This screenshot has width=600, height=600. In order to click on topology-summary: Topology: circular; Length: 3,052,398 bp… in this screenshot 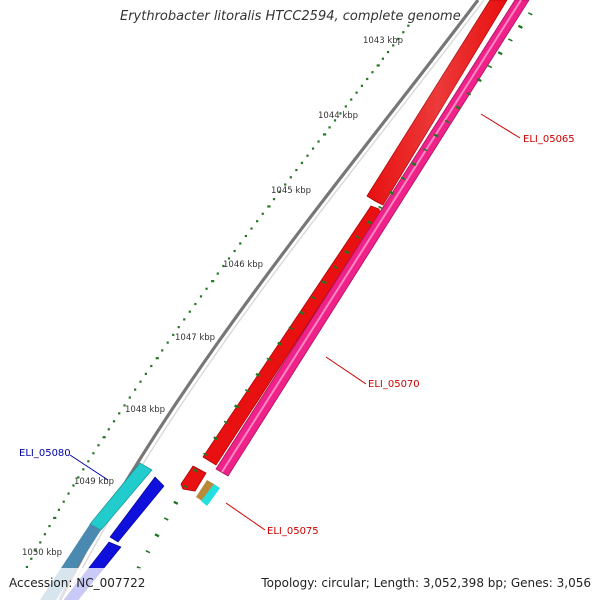, I will do `click(426, 583)`.